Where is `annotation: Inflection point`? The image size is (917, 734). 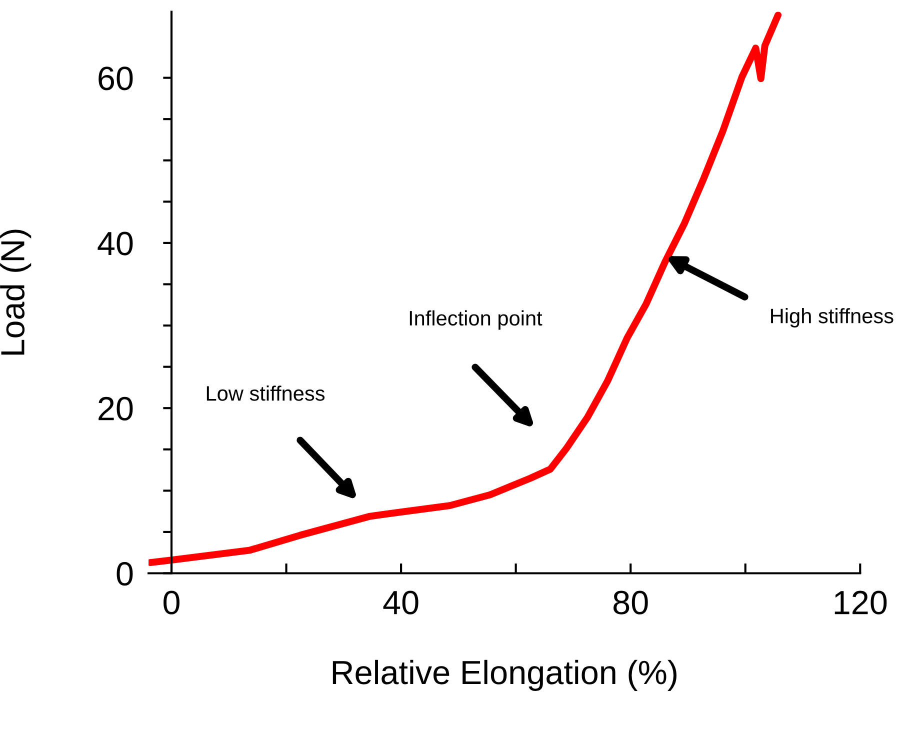 annotation: Inflection point is located at coordinates (476, 320).